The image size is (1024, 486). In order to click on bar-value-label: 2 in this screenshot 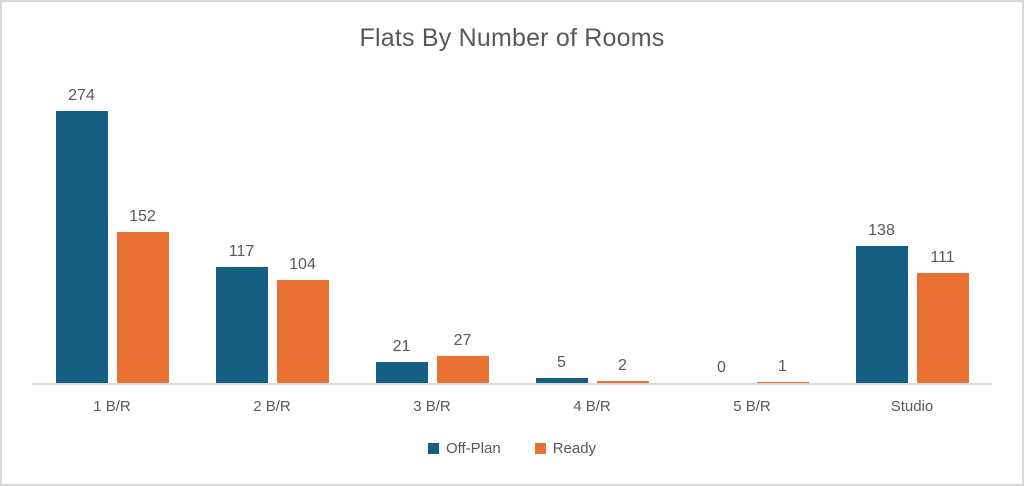, I will do `click(622, 365)`.